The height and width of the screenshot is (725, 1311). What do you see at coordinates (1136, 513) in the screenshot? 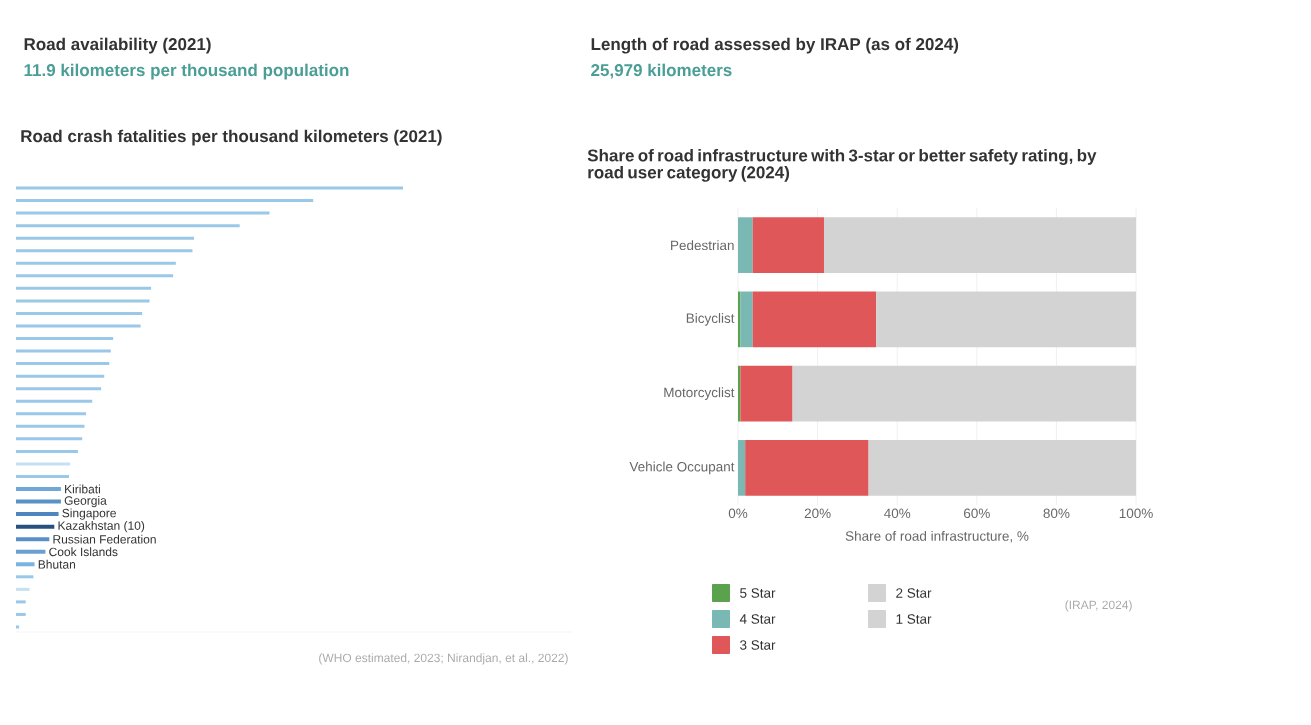
I see `x-tick-label: 100%` at bounding box center [1136, 513].